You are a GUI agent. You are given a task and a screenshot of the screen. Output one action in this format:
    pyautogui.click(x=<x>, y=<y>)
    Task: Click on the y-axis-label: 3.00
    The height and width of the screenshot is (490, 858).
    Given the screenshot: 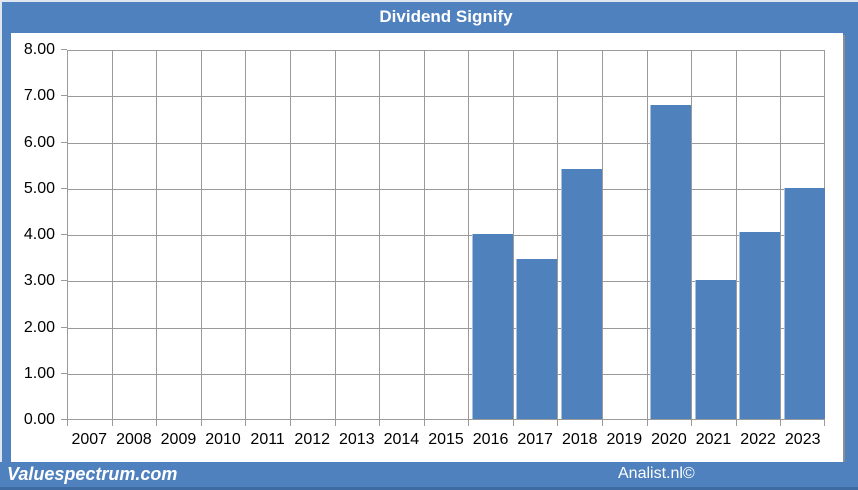 What is the action you would take?
    pyautogui.click(x=39, y=281)
    